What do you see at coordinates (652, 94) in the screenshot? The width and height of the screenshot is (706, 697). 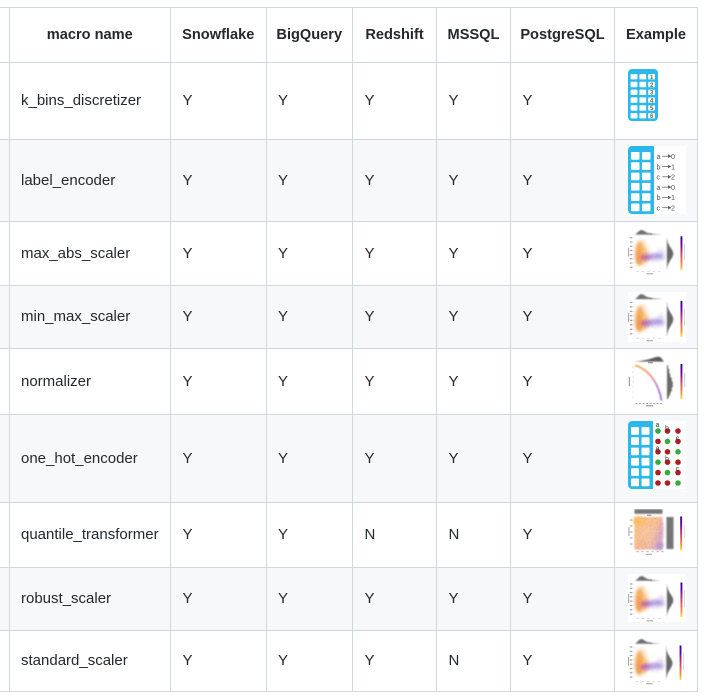 I see `svg-text: 3` at bounding box center [652, 94].